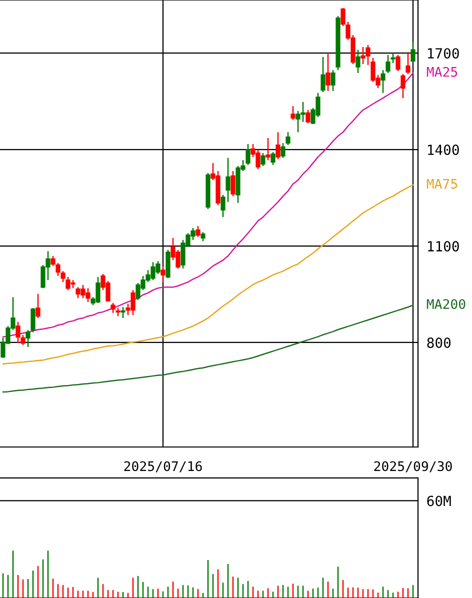 The image size is (472, 598). Describe the element at coordinates (442, 71) in the screenshot. I see `series-label: MA25` at that location.